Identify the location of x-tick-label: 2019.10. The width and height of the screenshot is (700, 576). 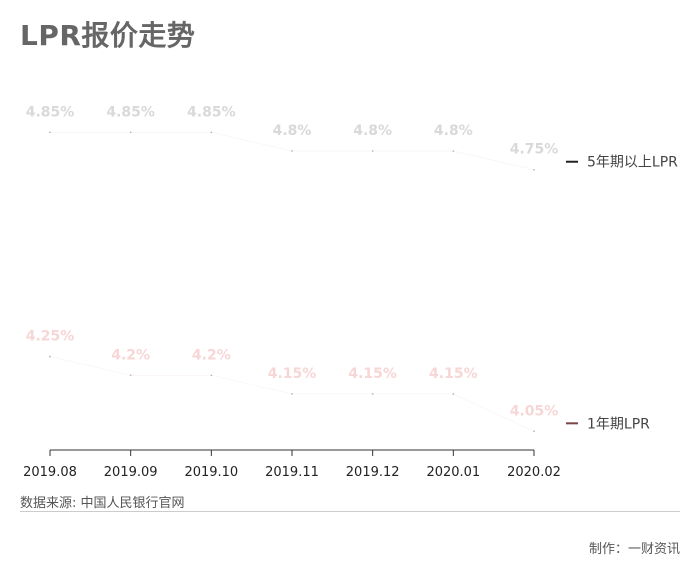
(211, 472).